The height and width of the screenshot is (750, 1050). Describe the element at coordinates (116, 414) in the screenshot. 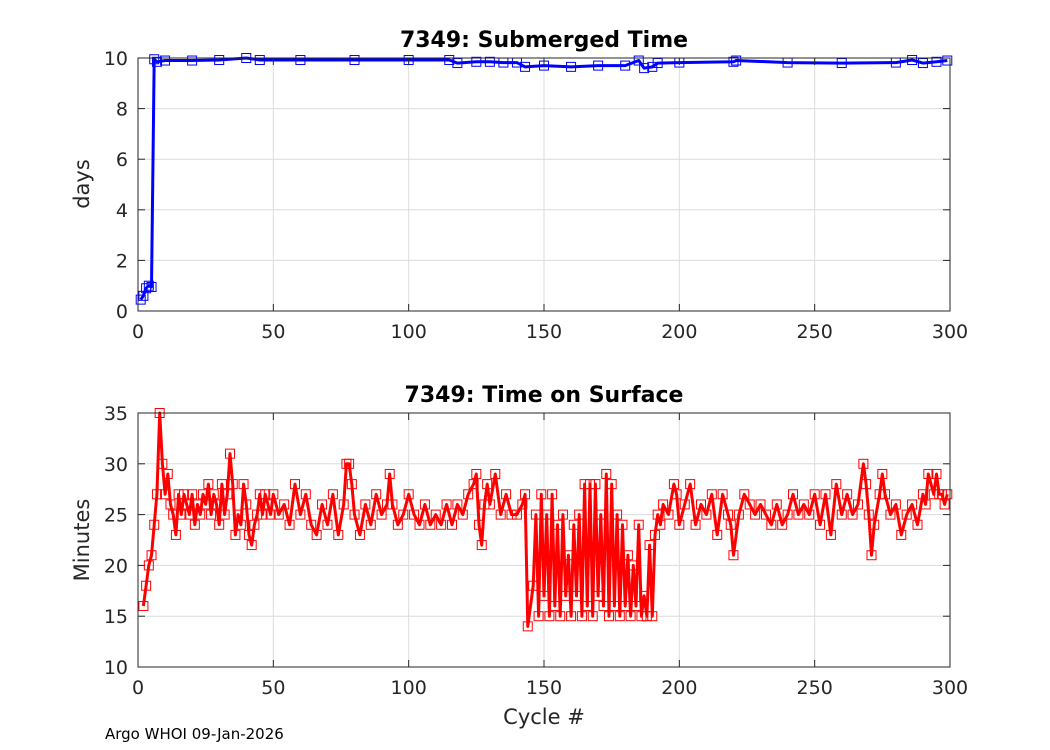

I see `y-tick-label: 35` at that location.